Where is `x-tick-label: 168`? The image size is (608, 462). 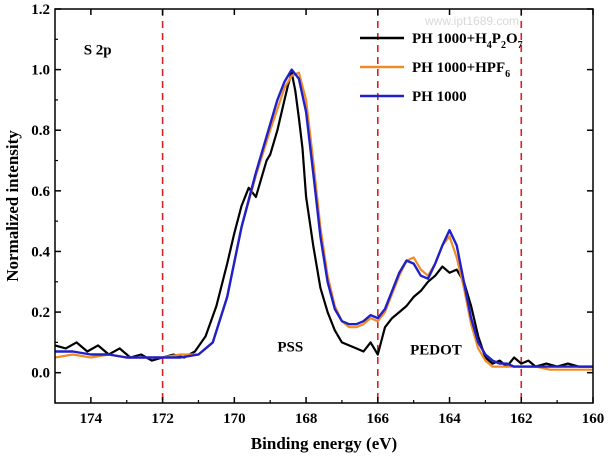 x-tick-label: 168 is located at coordinates (306, 419).